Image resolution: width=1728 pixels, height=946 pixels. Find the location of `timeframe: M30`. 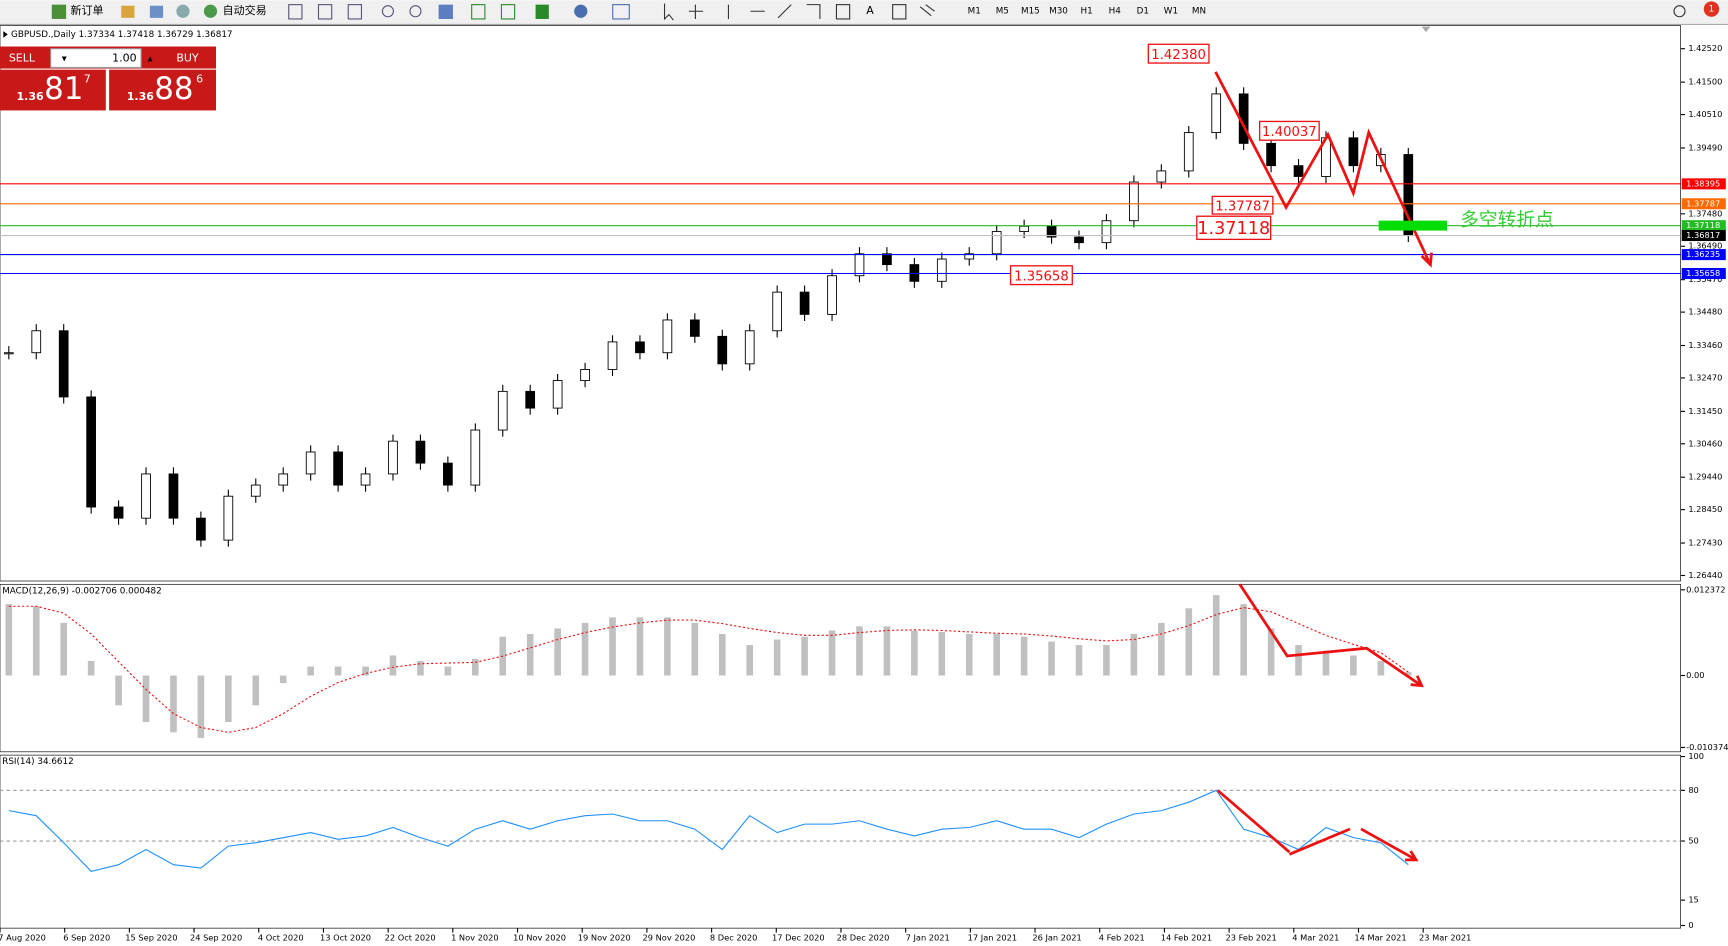

timeframe: M30 is located at coordinates (1058, 12).